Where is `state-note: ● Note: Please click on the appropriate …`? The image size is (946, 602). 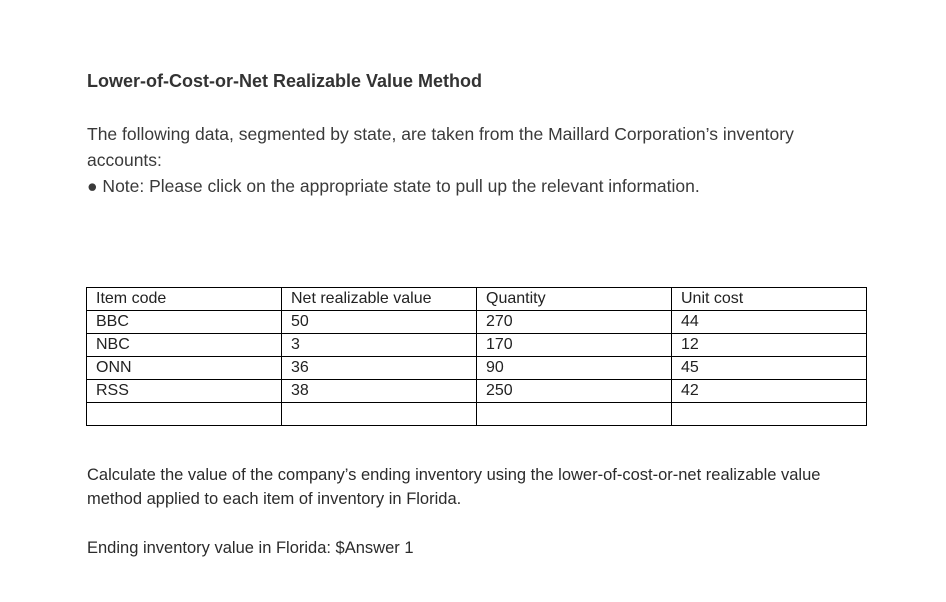 state-note: ● Note: Please click on the appropriate … is located at coordinates (393, 186).